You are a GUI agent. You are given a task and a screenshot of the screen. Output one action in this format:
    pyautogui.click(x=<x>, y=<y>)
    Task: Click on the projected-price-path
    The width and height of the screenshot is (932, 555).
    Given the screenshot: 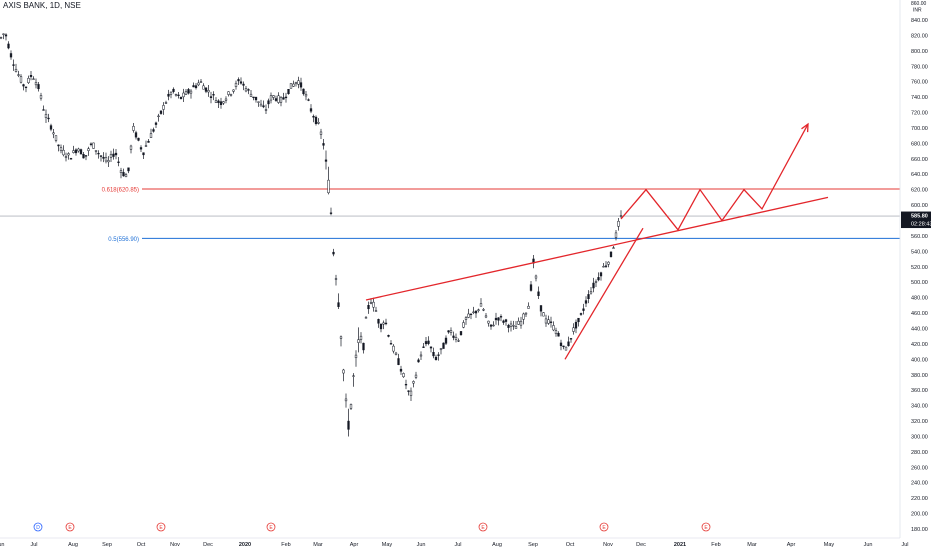 What is the action you would take?
    pyautogui.click(x=714, y=177)
    